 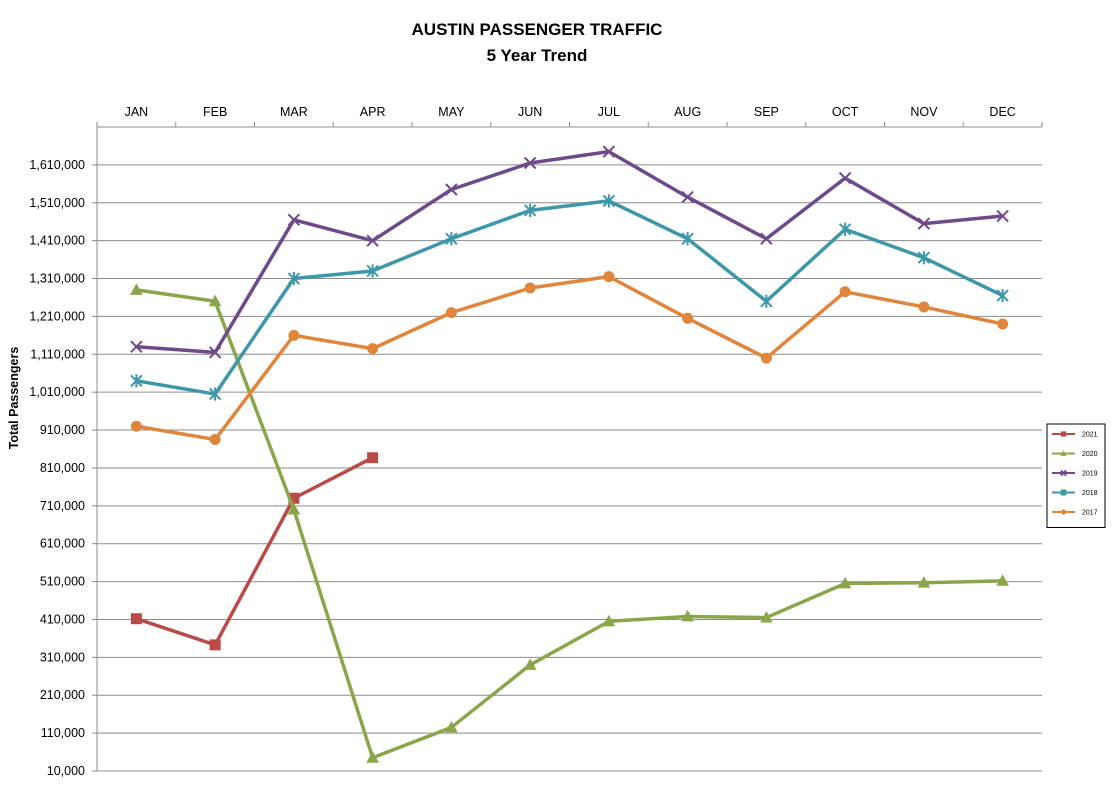 What do you see at coordinates (1090, 513) in the screenshot?
I see `legend-label: 2017` at bounding box center [1090, 513].